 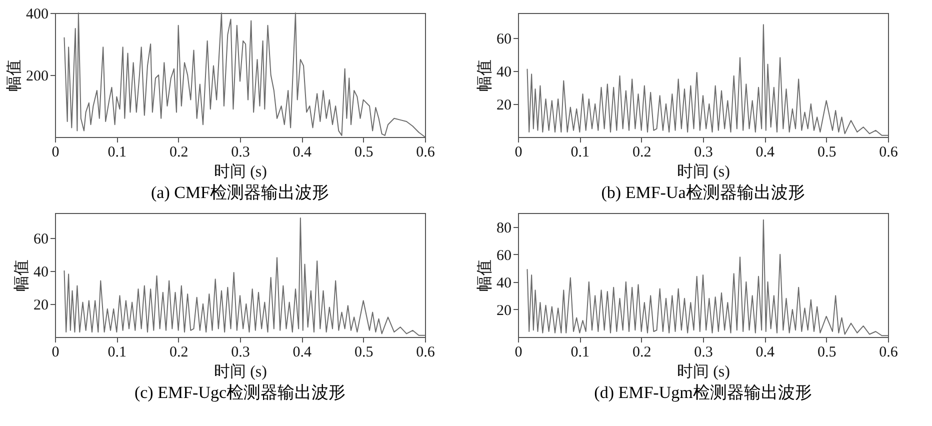 What do you see at coordinates (37, 76) in the screenshot?
I see `y-tick-label: 200` at bounding box center [37, 76].